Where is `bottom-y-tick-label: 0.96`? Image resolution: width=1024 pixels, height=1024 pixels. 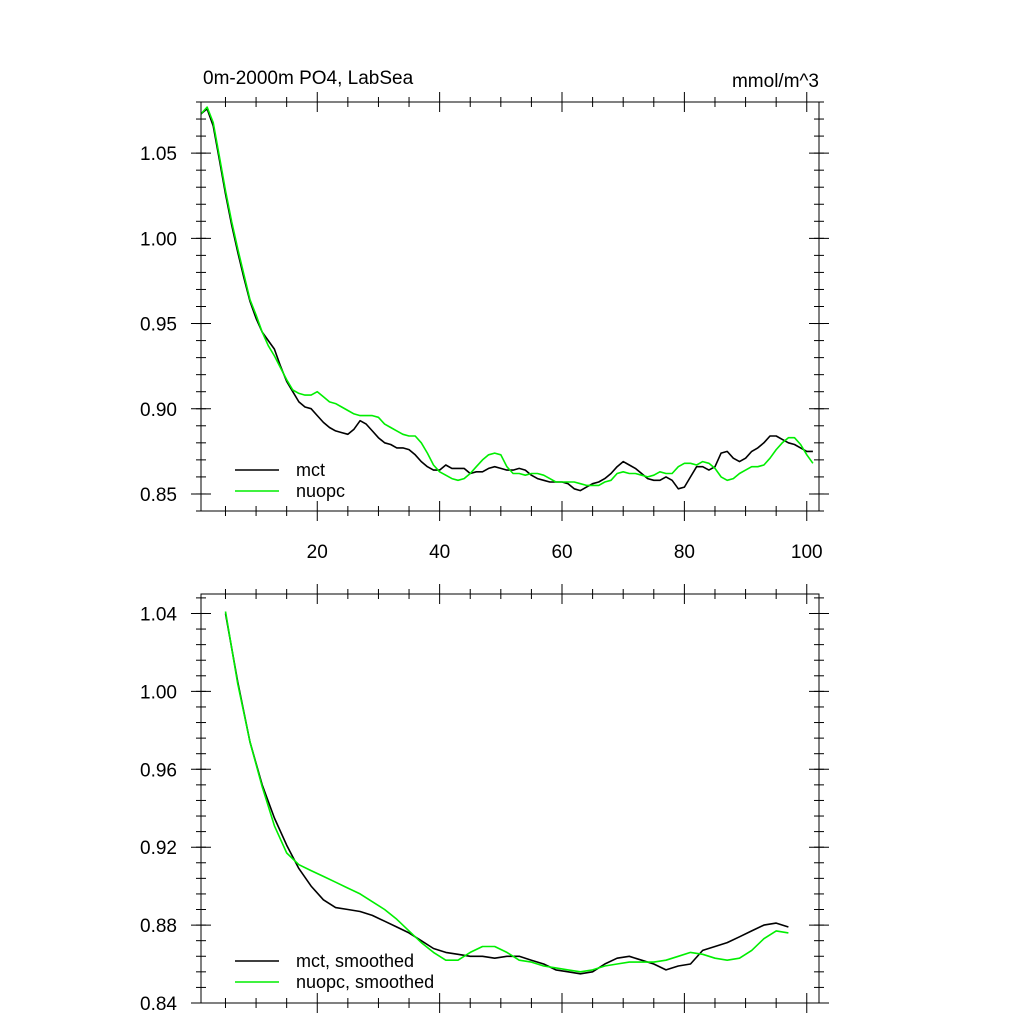 bottom-y-tick-label: 0.96 is located at coordinates (158, 770).